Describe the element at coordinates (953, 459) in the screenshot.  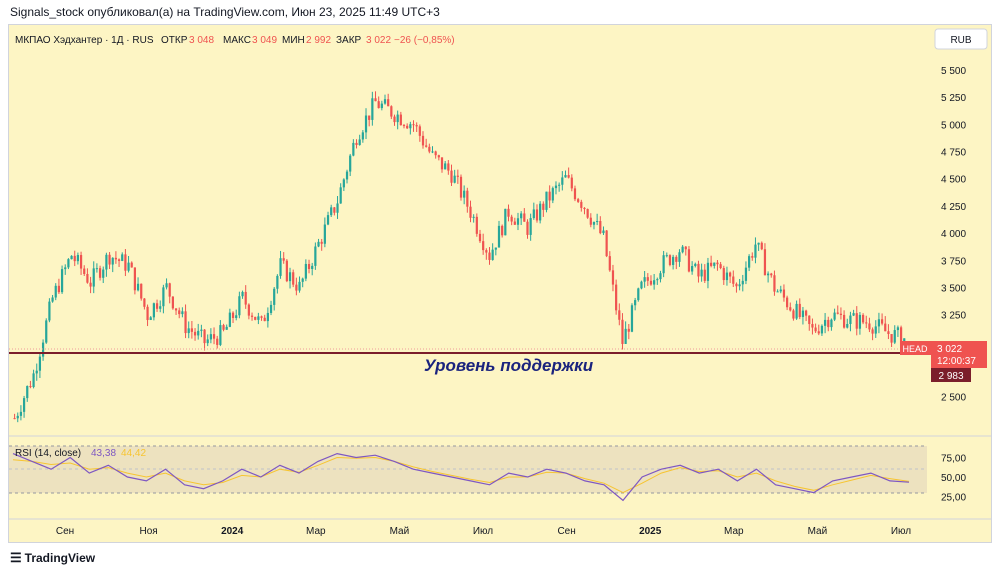
I see `rsi-tick-label: 75,00` at that location.